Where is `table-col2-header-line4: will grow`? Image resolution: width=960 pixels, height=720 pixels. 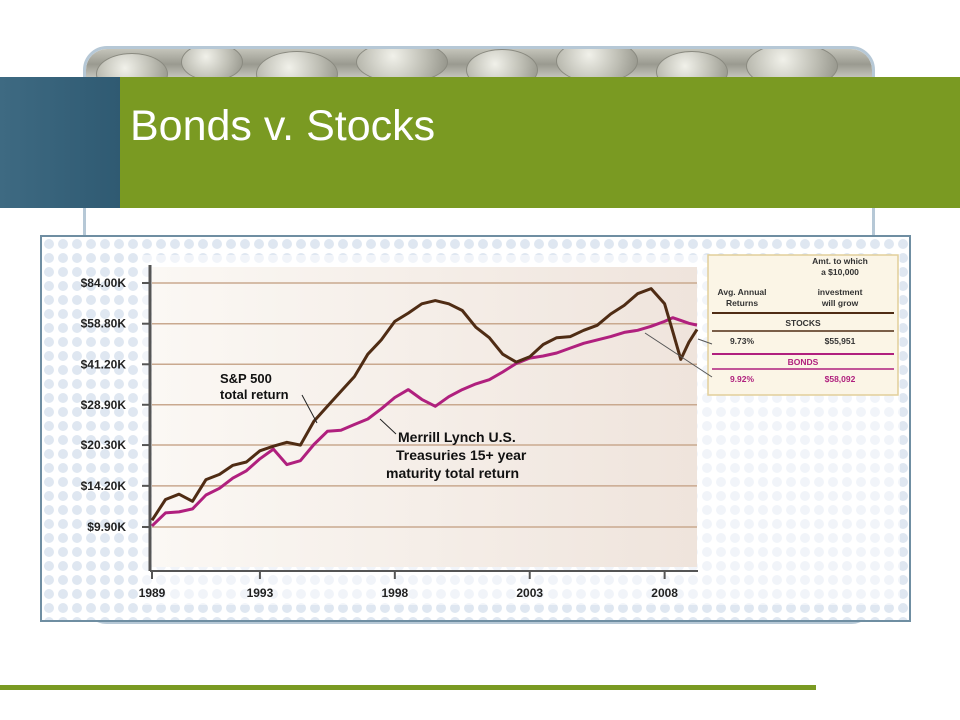 table-col2-header-line4: will grow is located at coordinates (840, 303).